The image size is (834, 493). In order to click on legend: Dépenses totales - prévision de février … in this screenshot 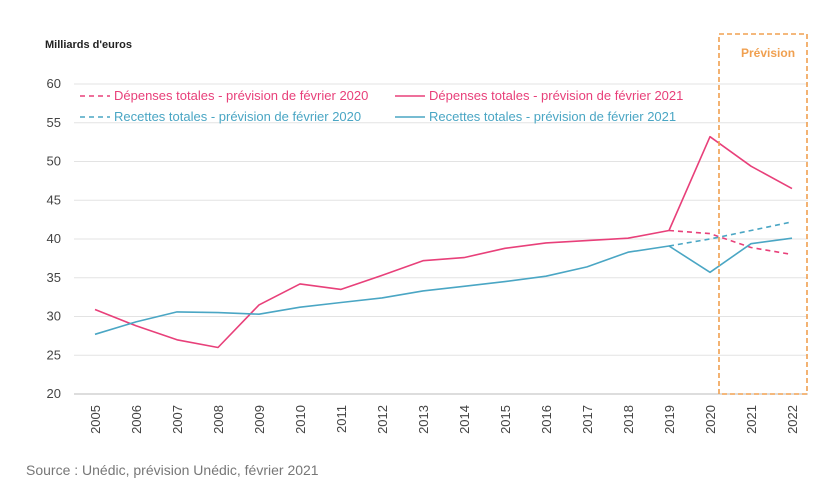, I will do `click(381, 106)`.